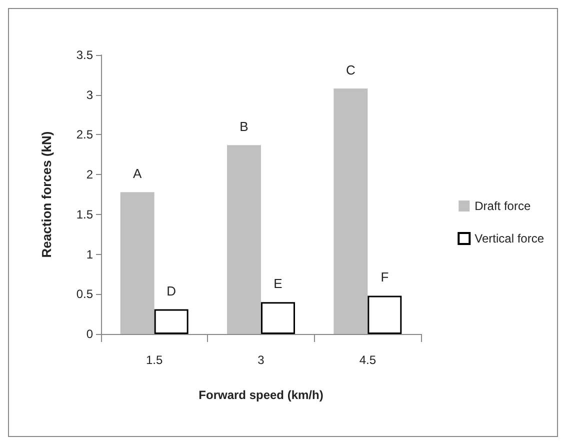 Image resolution: width=568 pixels, height=447 pixels. What do you see at coordinates (244, 126) in the screenshot?
I see `data-label: B` at bounding box center [244, 126].